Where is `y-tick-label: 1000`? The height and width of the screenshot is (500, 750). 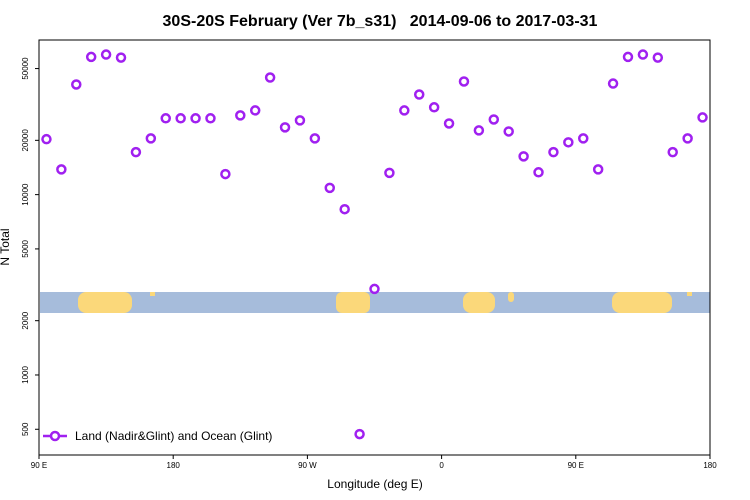 y-tick-label: 1000 is located at coordinates (25, 375).